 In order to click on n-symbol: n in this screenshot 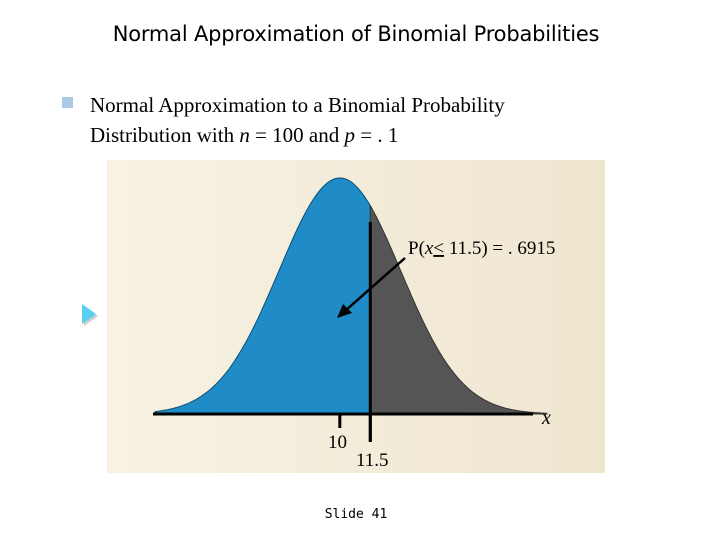, I will do `click(244, 135)`.